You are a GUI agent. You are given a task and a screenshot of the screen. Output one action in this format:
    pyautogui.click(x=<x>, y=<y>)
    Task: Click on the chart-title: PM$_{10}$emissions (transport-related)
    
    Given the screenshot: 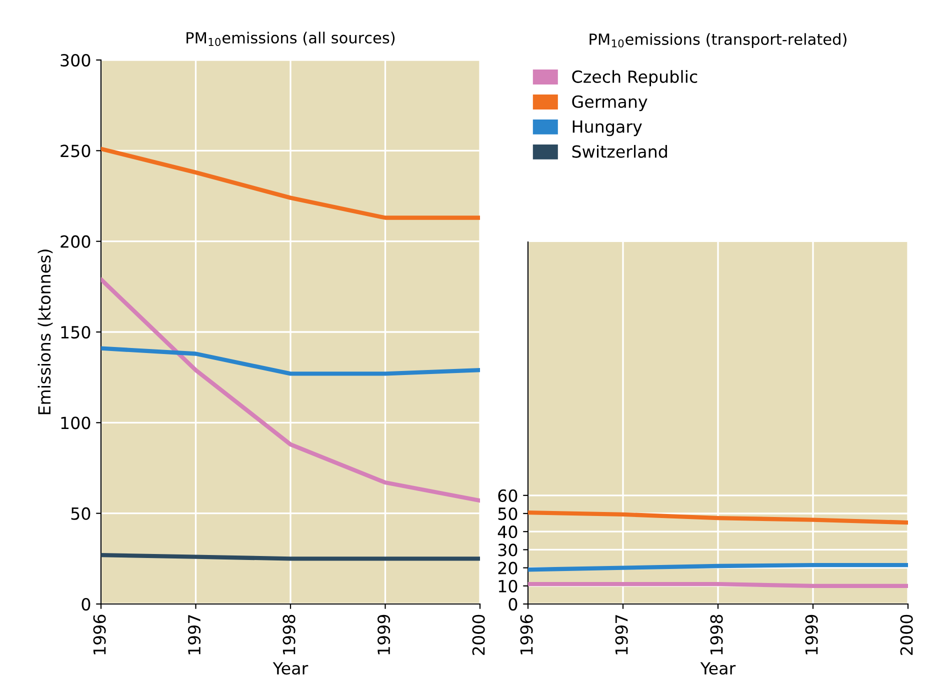 What is the action you would take?
    pyautogui.click(x=718, y=40)
    